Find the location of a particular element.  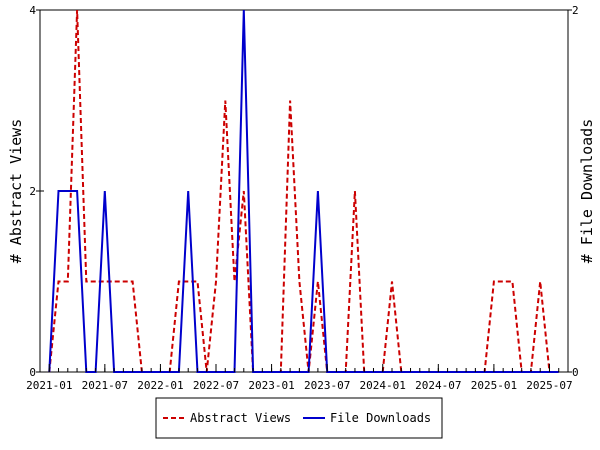

legend: Abstract Views File Downloads is located at coordinates (299, 418).